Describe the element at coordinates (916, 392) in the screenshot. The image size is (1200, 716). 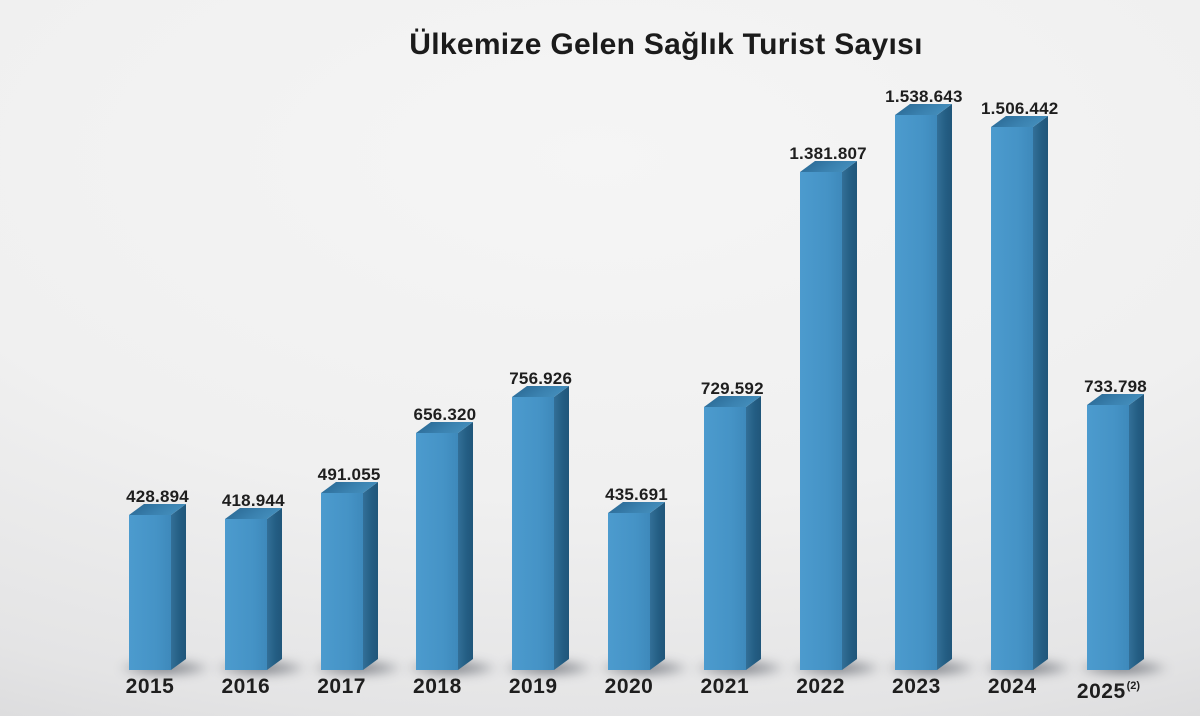
I see `bar-2023` at that location.